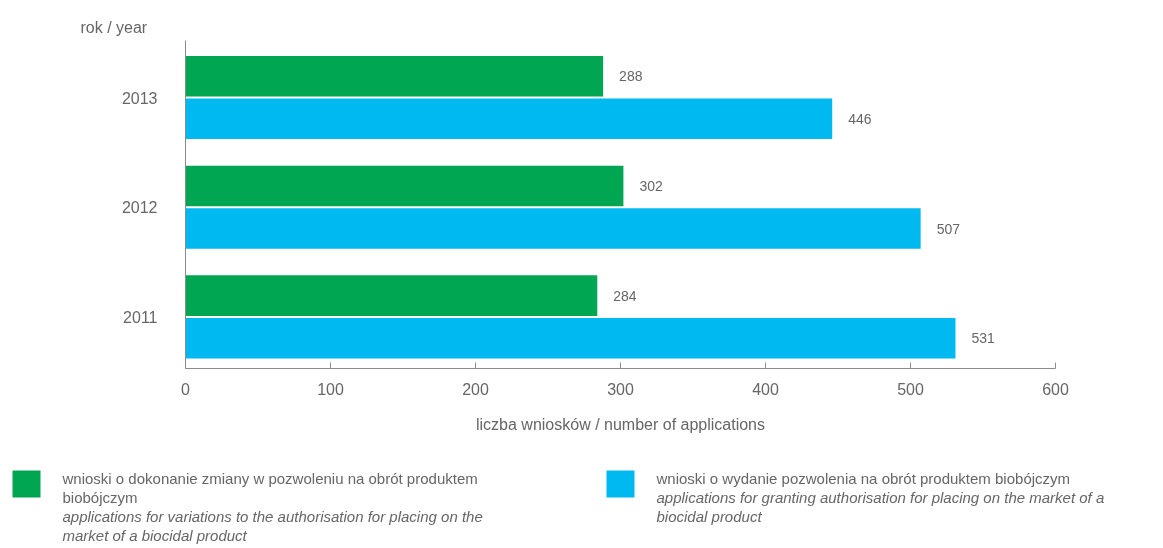  Describe the element at coordinates (910, 389) in the screenshot. I see `x-tick-label: 500` at that location.